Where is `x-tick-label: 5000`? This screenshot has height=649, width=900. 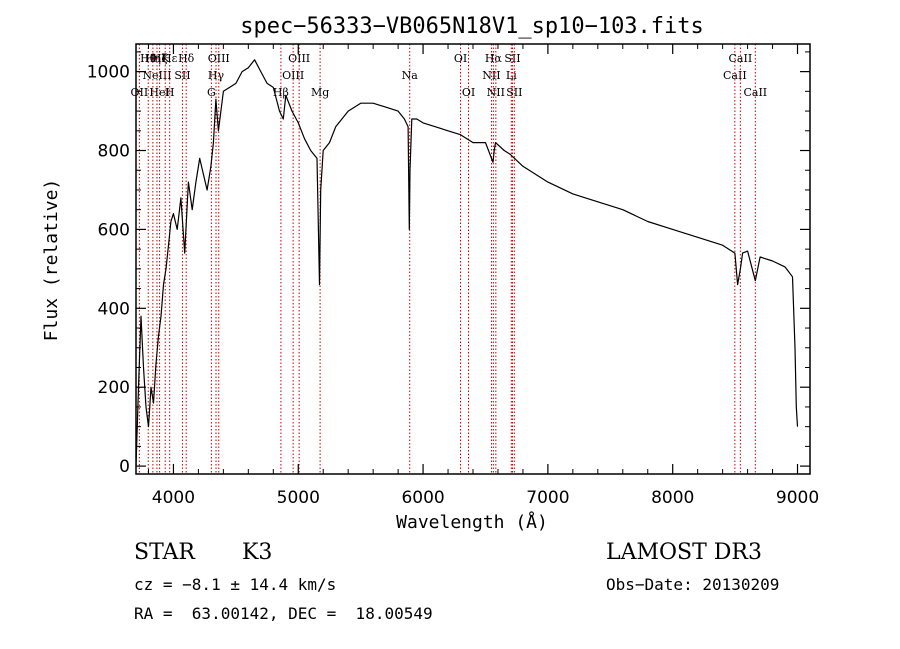
x-tick-label: 5000 is located at coordinates (298, 498).